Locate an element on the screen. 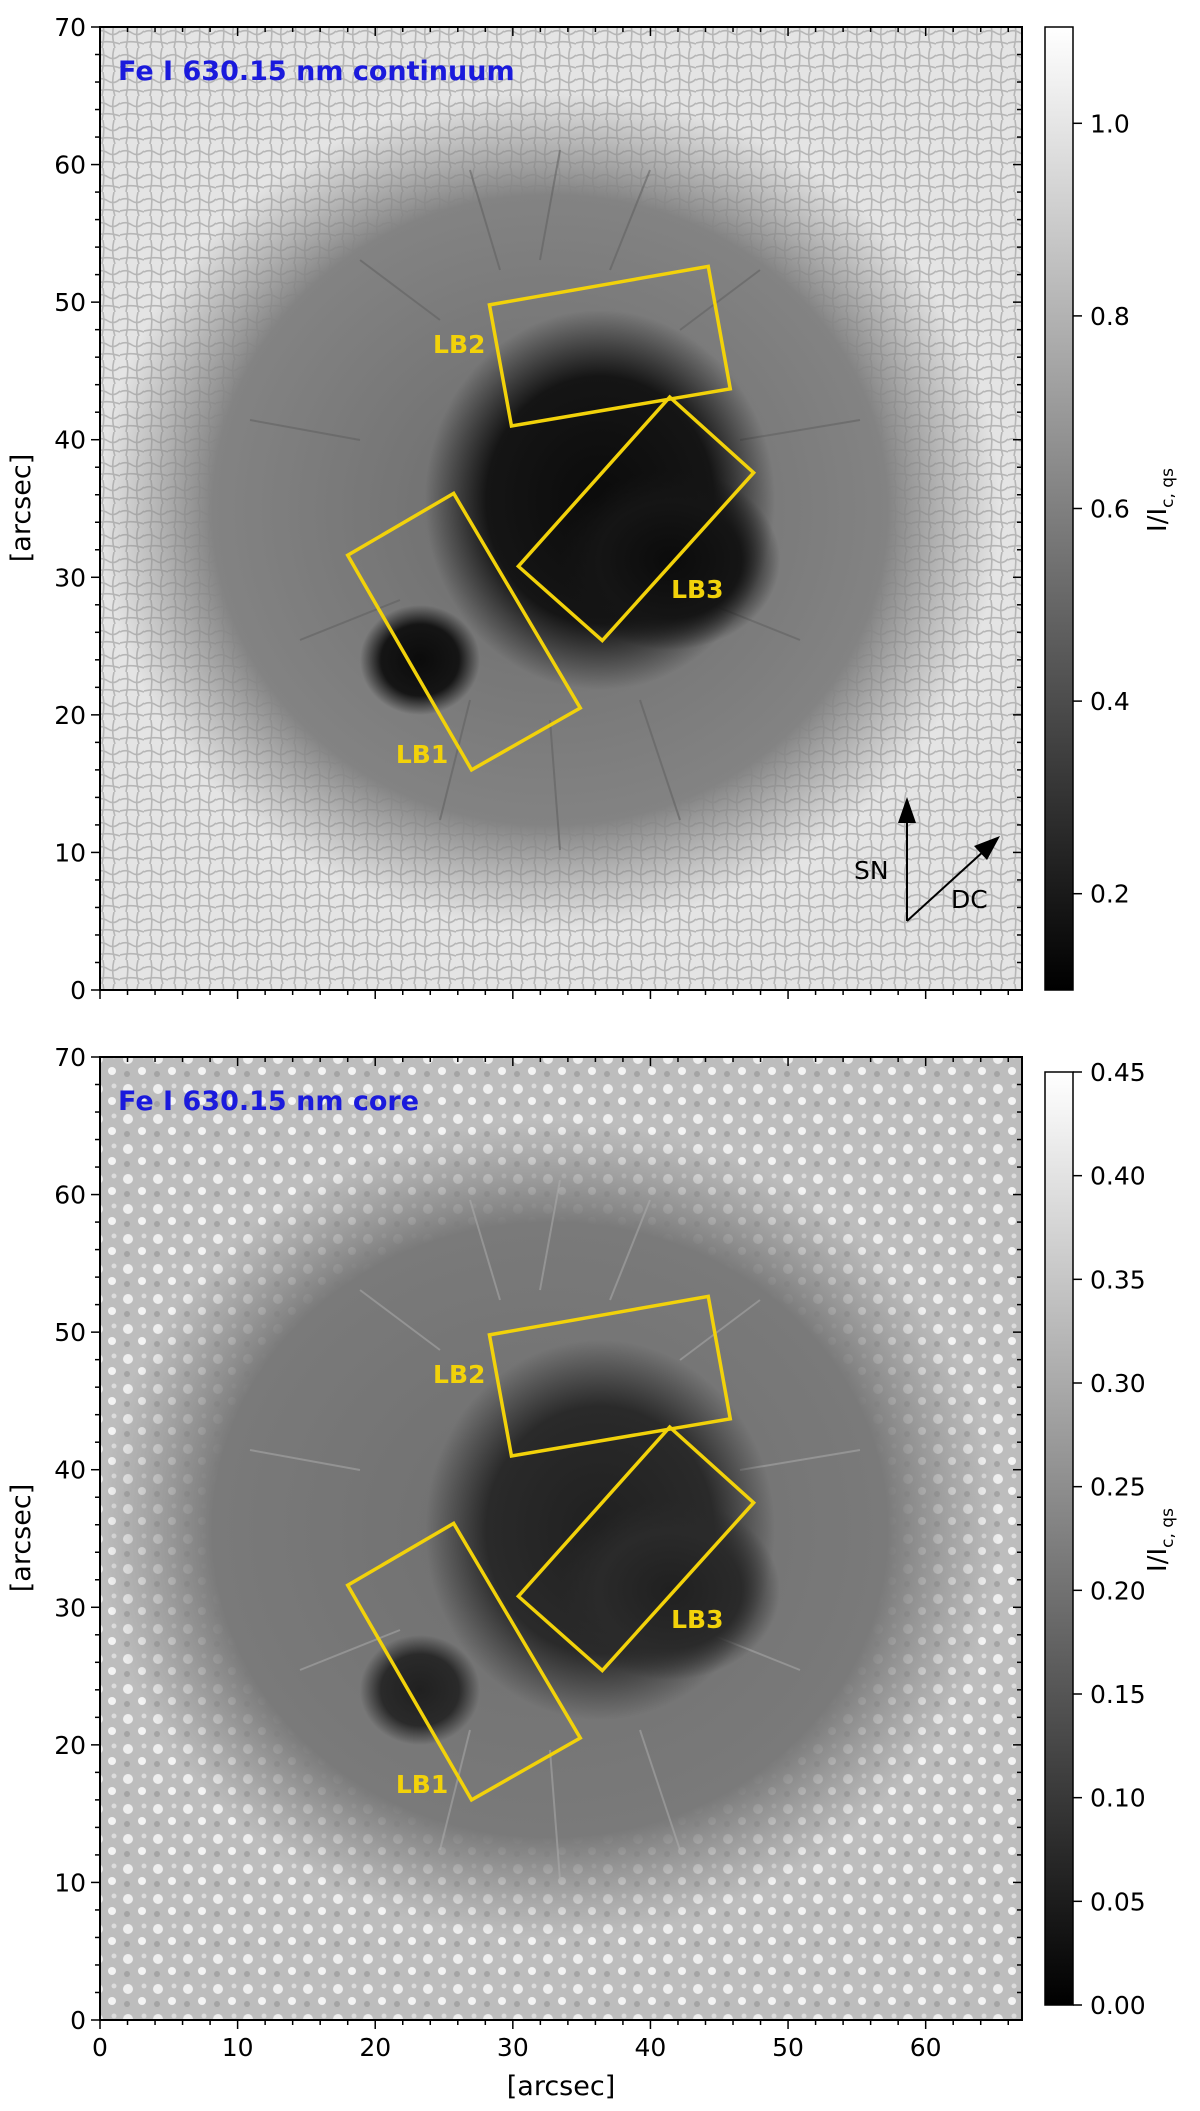 The height and width of the screenshot is (2111, 1200). colorbar-tick-label: 0.20 is located at coordinates (1118, 1590).